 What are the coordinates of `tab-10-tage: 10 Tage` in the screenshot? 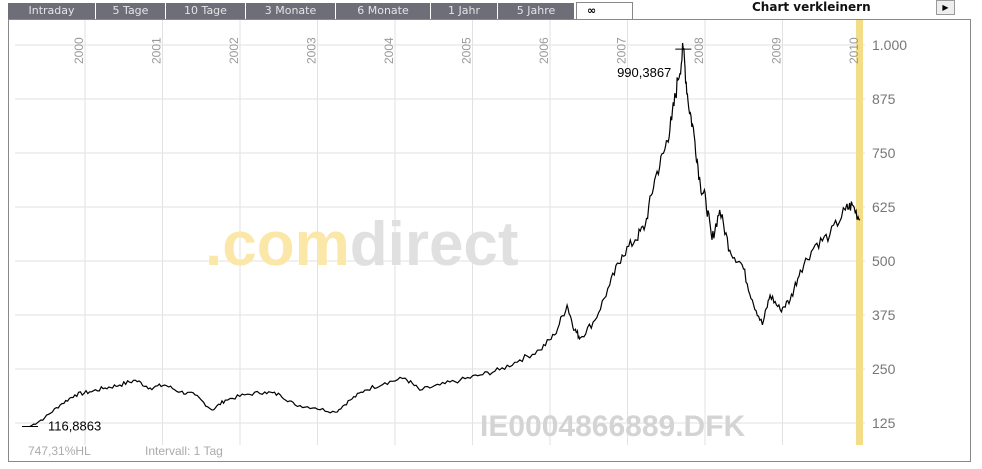 It's located at (206, 11).